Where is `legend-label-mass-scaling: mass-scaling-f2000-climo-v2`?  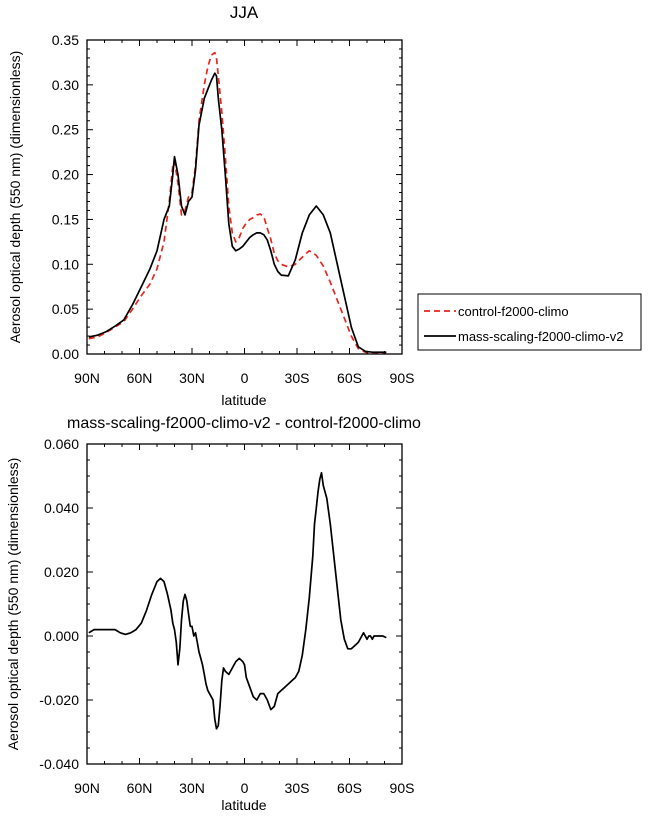 legend-label-mass-scaling: mass-scaling-f2000-climo-v2 is located at coordinates (540, 336).